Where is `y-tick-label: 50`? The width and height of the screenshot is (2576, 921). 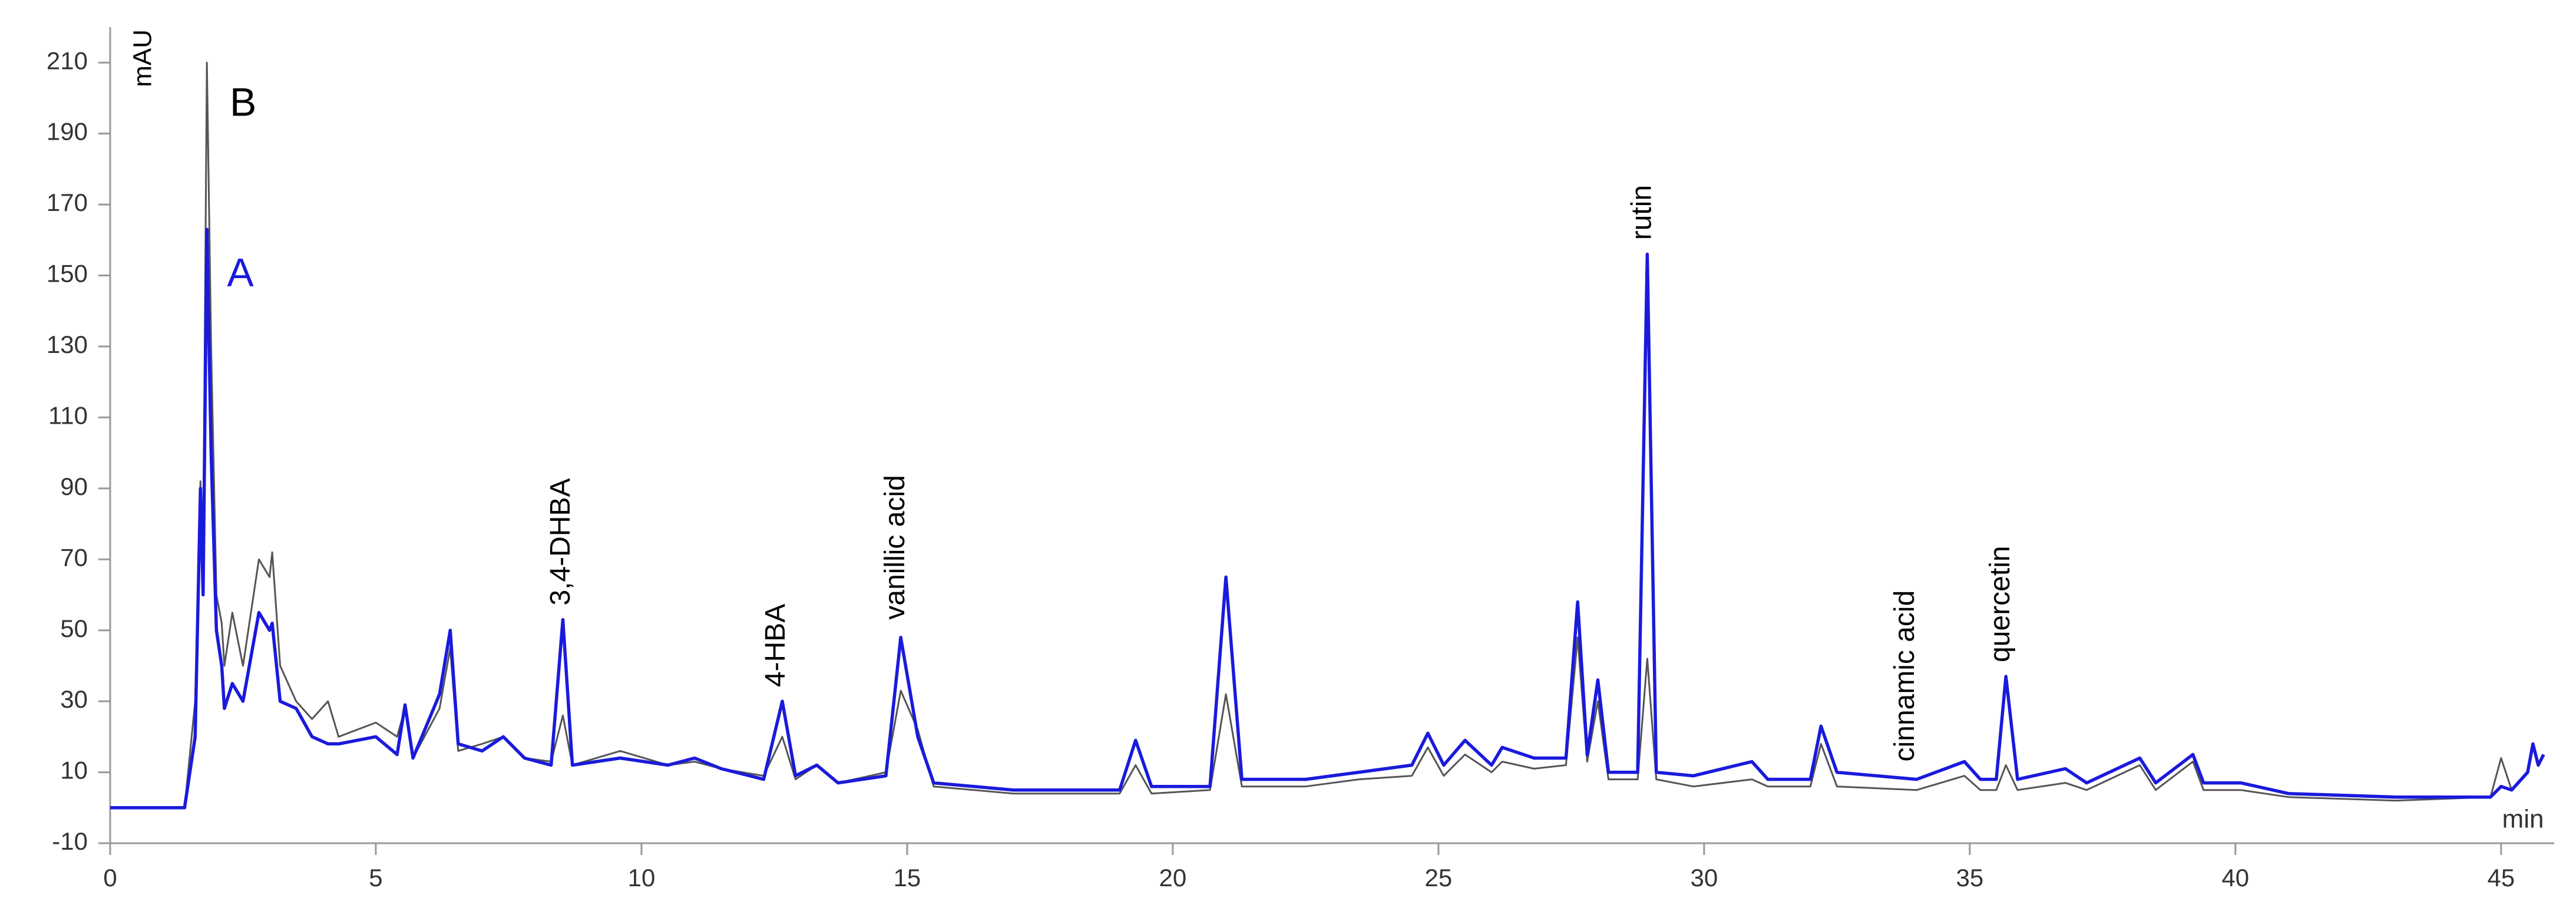
y-tick-label: 50 is located at coordinates (74, 629).